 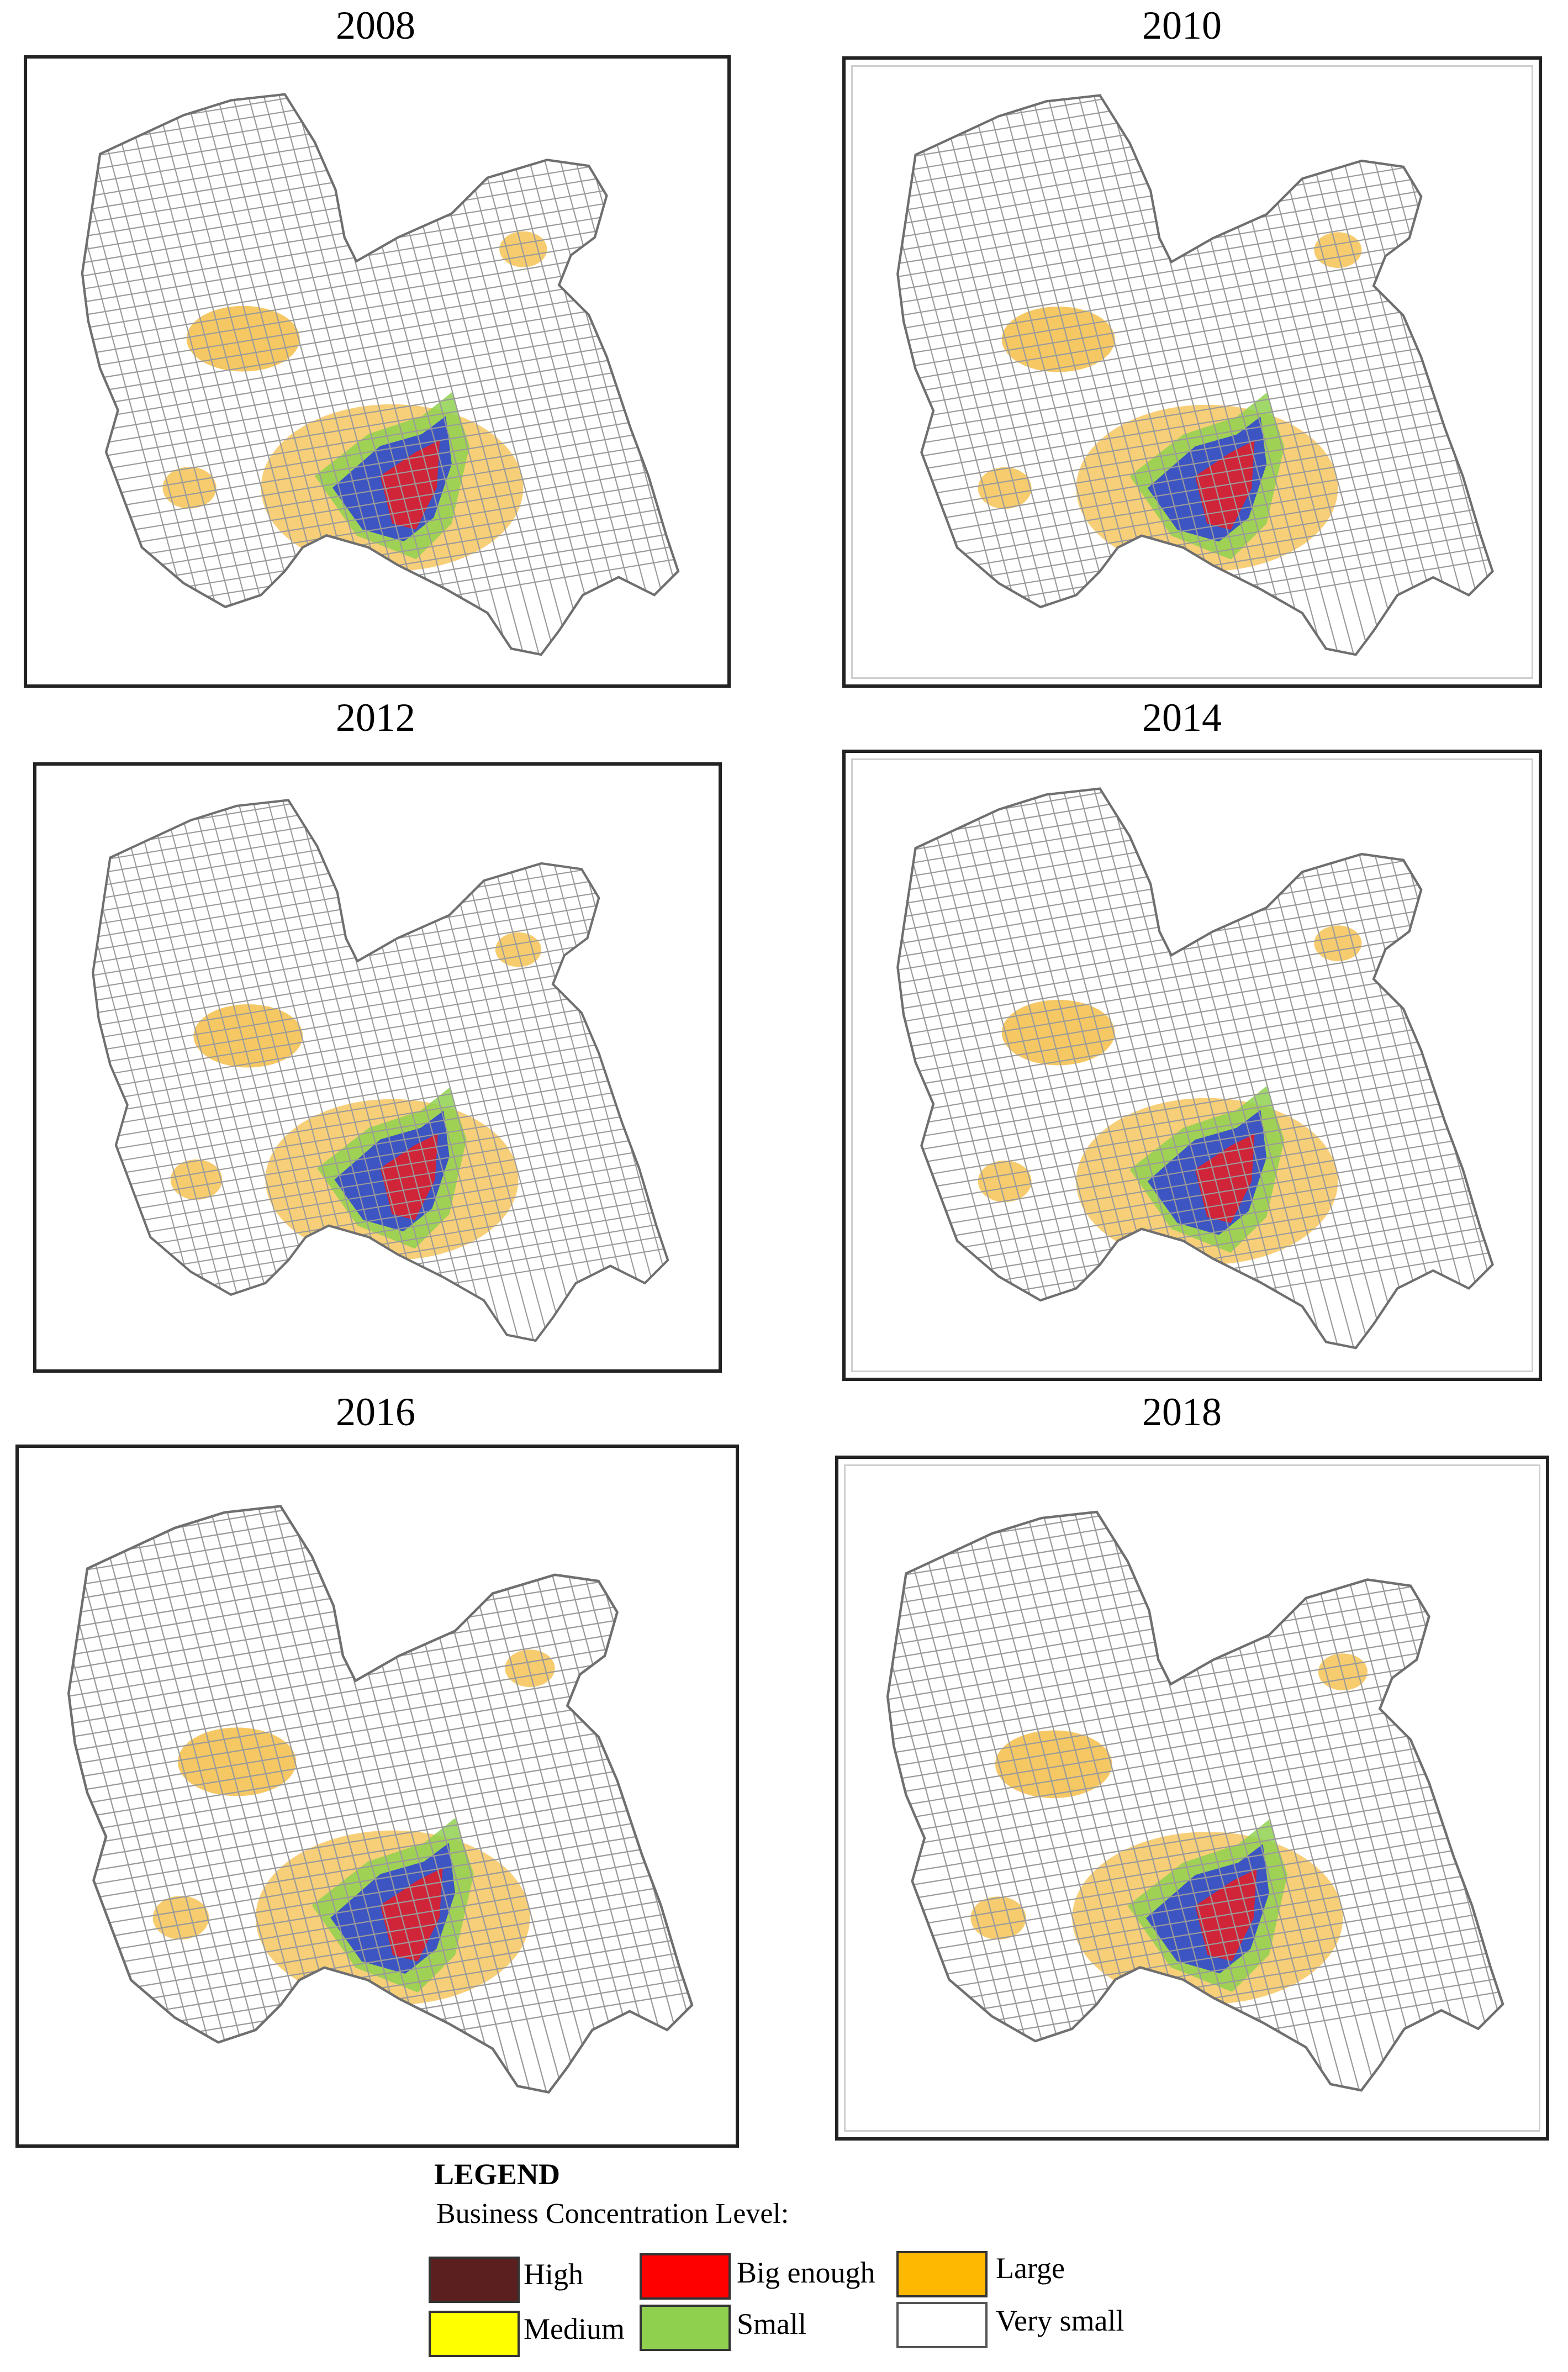 What do you see at coordinates (1182, 26) in the screenshot?
I see `panel-title-2010: 2010` at bounding box center [1182, 26].